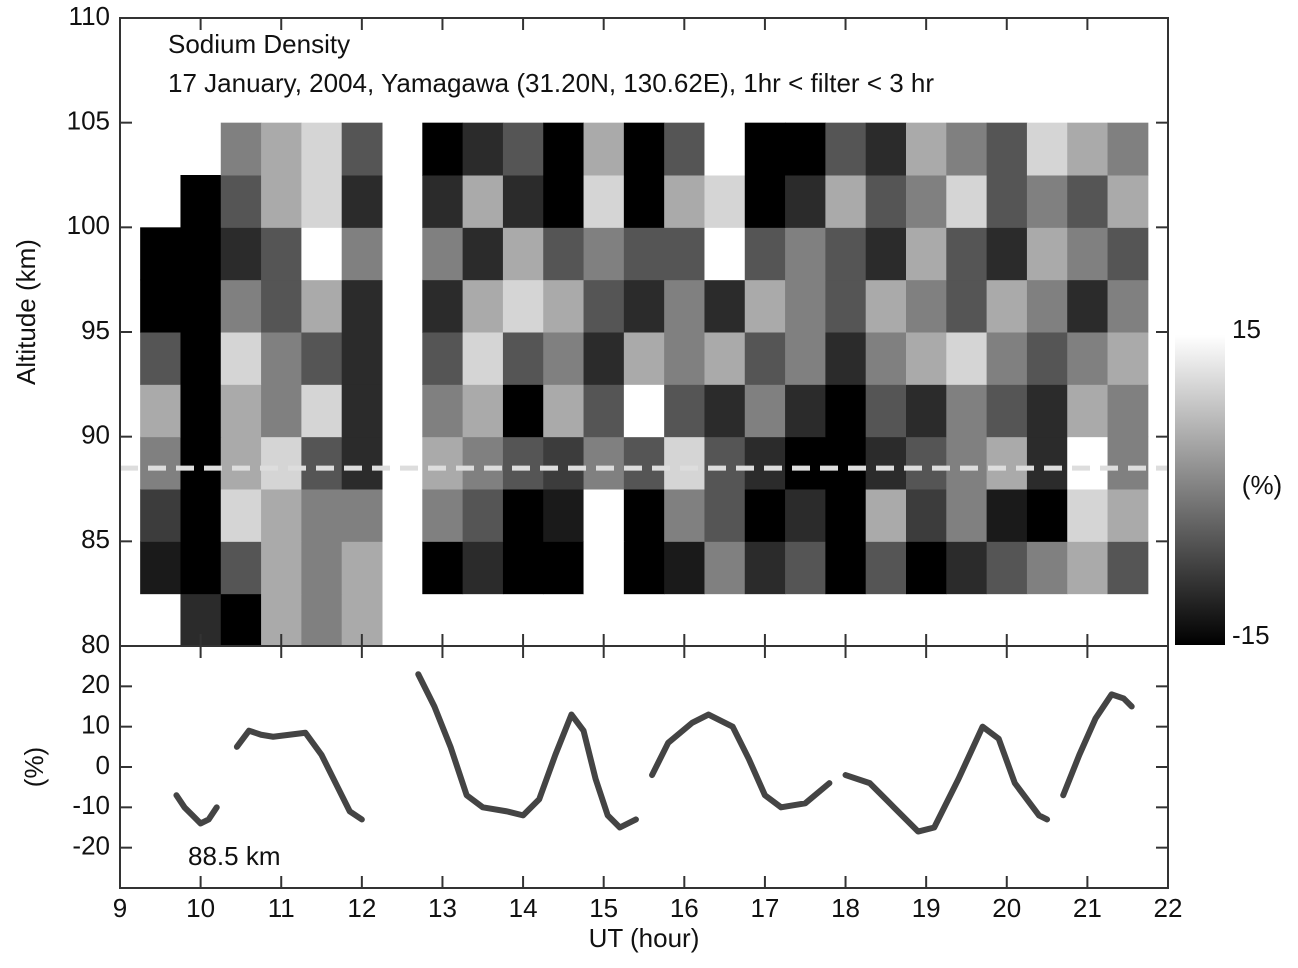  What do you see at coordinates (259, 44) in the screenshot?
I see `chart-title: Sodium Density` at bounding box center [259, 44].